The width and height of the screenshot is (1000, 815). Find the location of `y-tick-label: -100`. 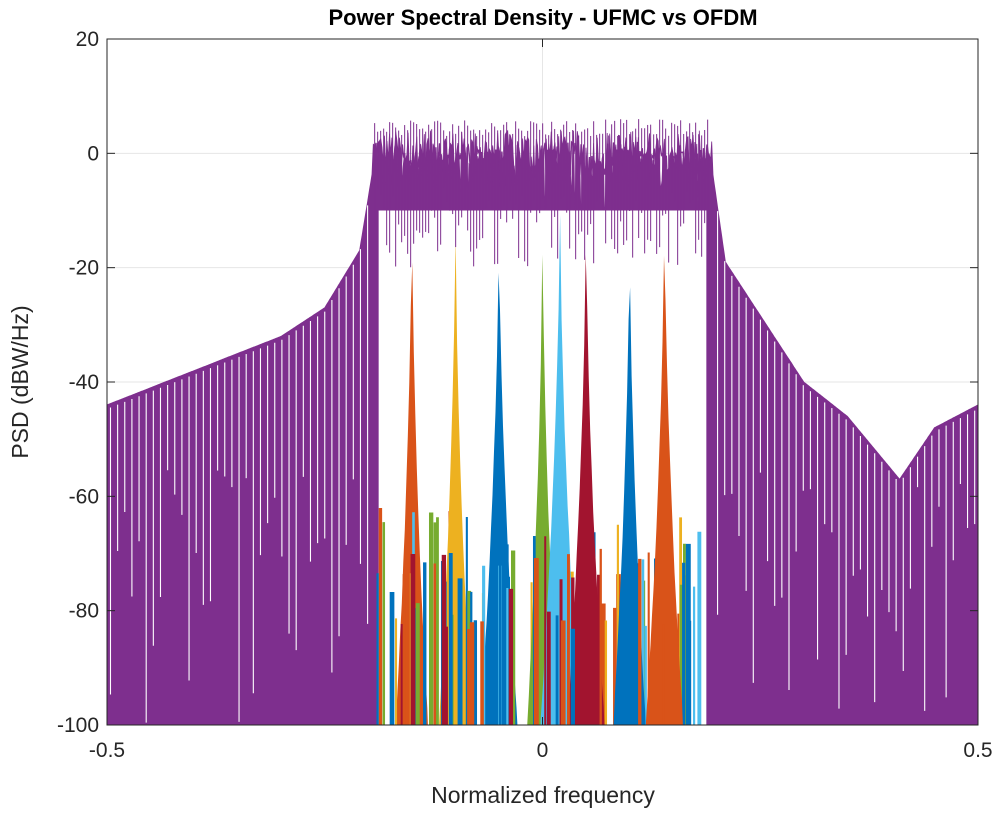

y-tick-label: -100 is located at coordinates (78, 725).